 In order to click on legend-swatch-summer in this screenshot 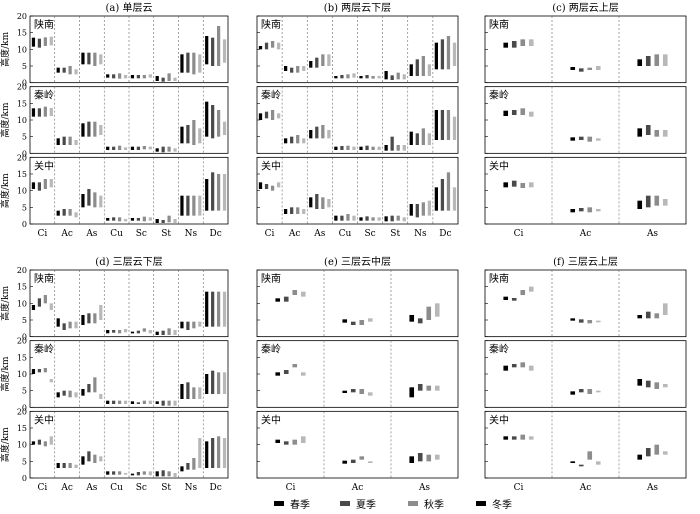, I will do `click(345, 503)`.